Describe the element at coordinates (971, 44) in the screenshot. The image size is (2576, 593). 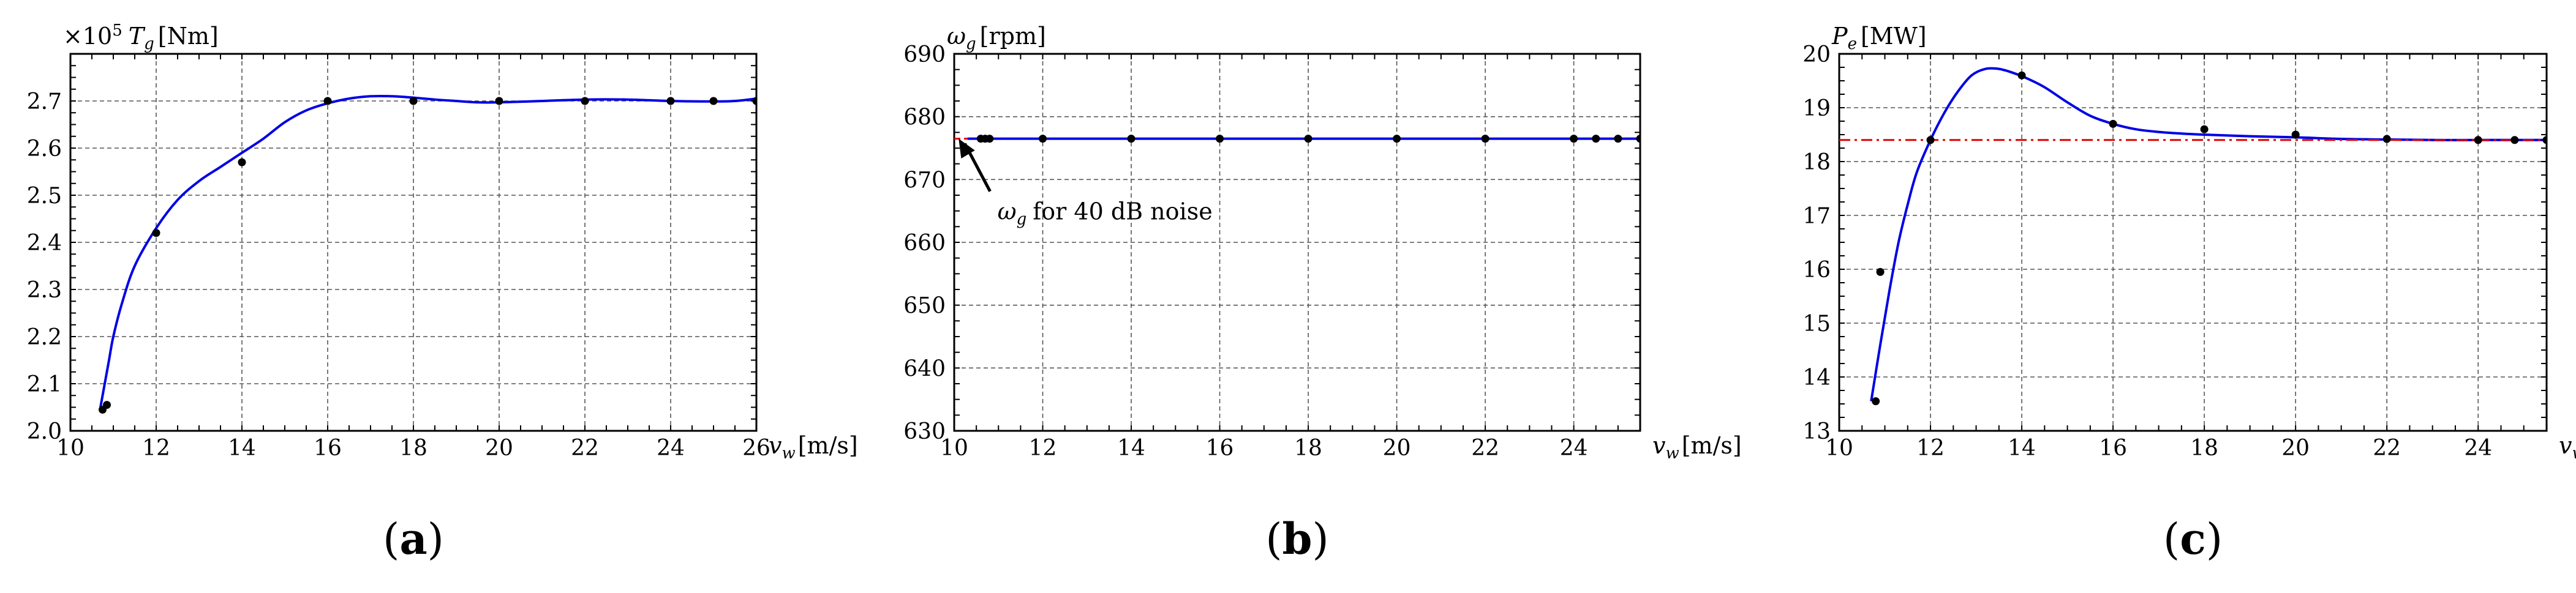
I see `y-axis-subscript: g` at that location.